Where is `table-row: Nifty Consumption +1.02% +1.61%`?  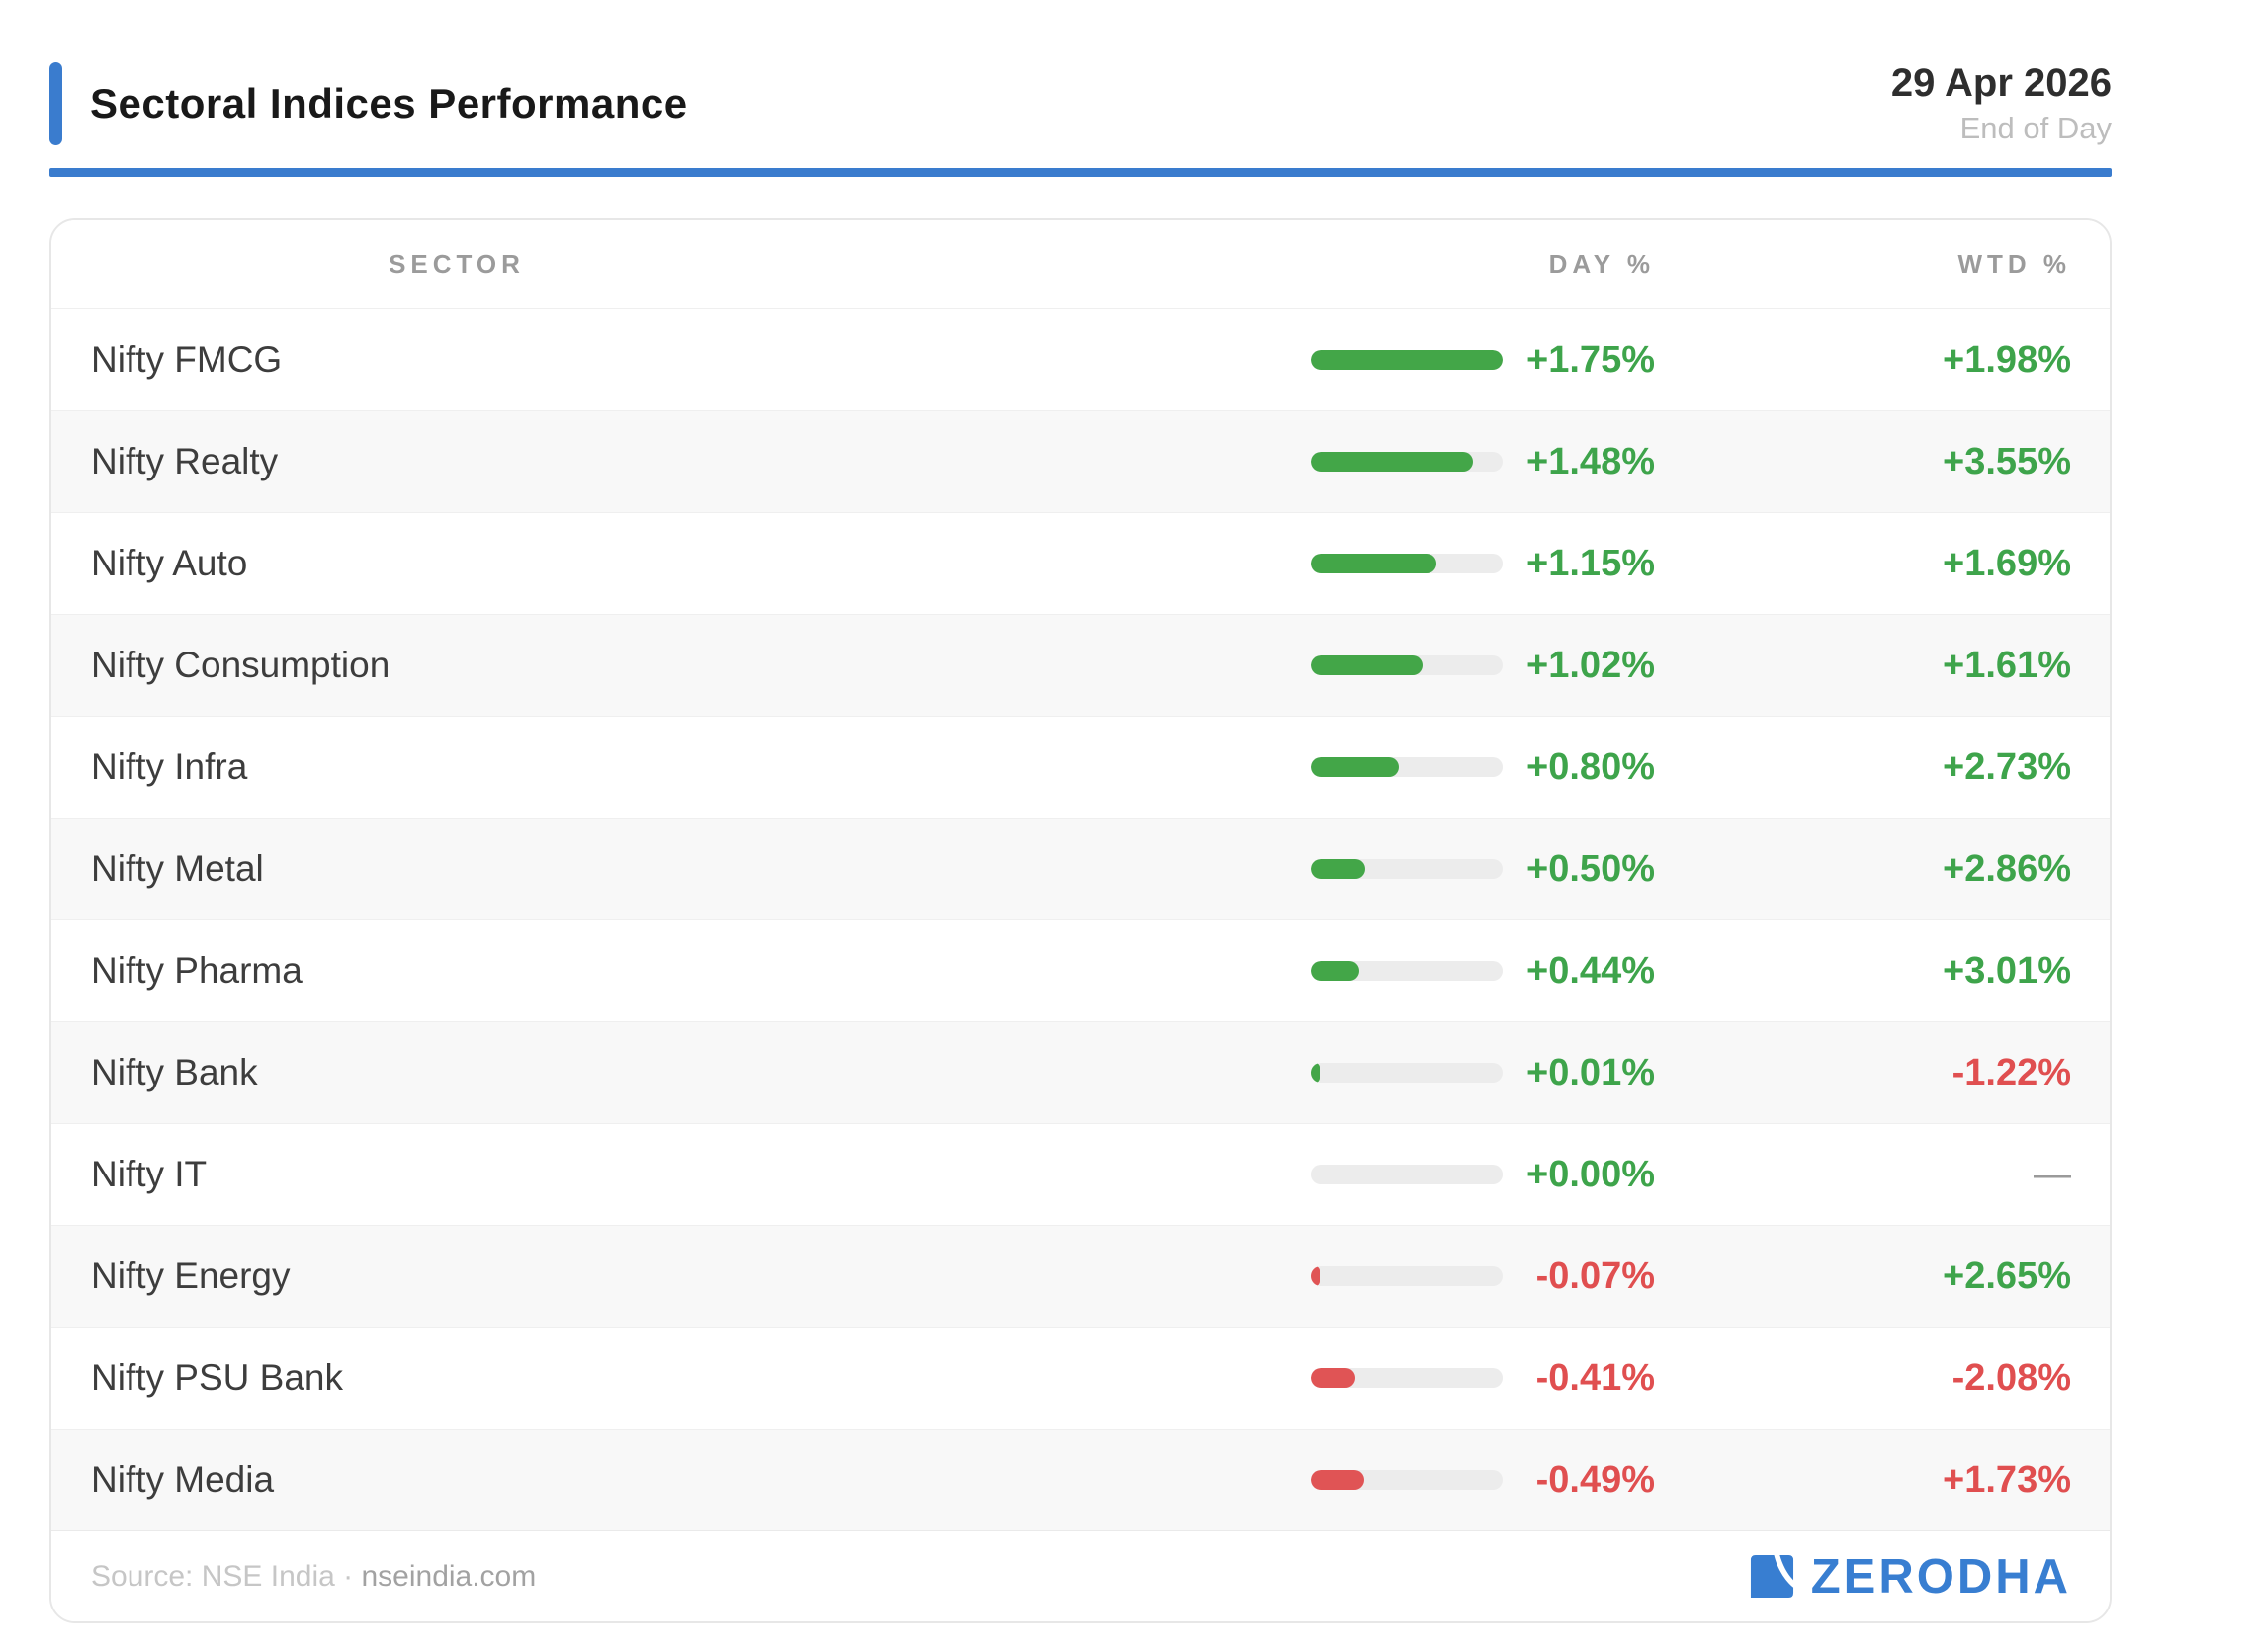 table-row: Nifty Consumption +1.02% +1.61% is located at coordinates (1080, 665).